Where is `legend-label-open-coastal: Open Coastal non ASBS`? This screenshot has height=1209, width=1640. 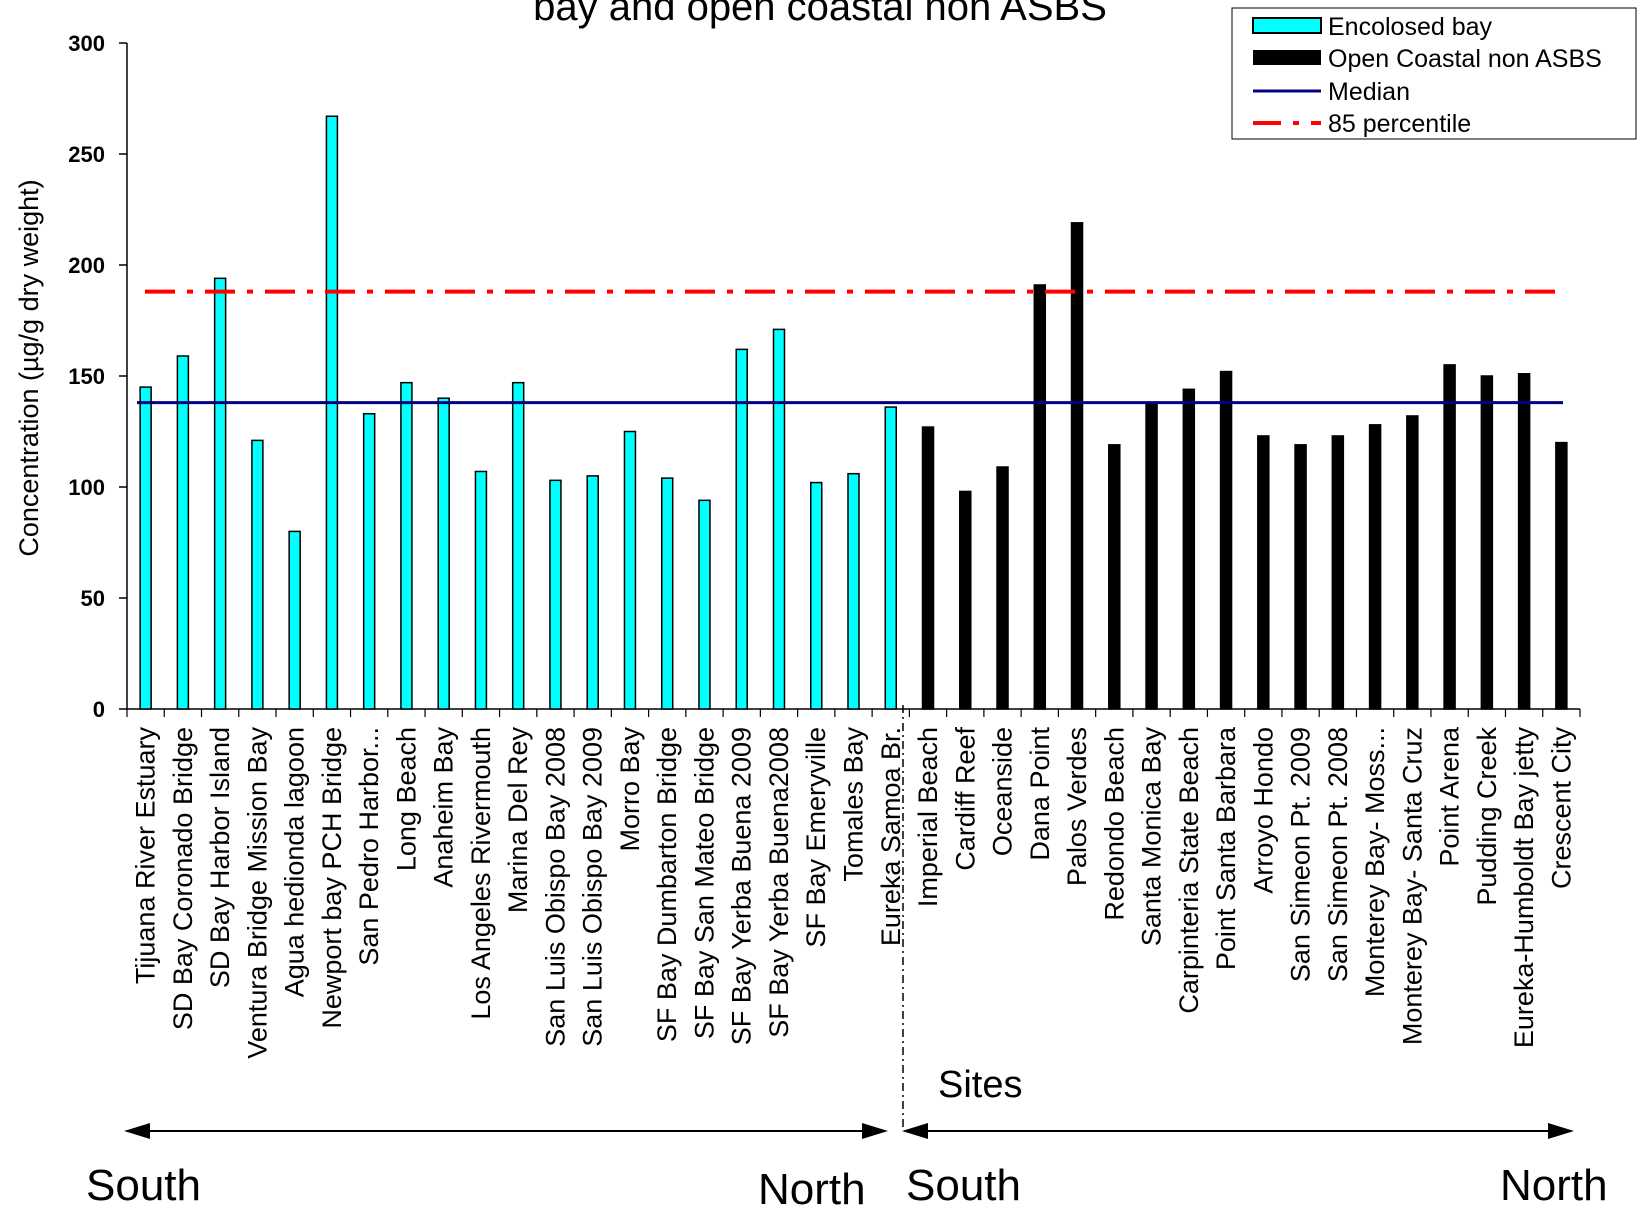 legend-label-open-coastal: Open Coastal non ASBS is located at coordinates (1465, 59).